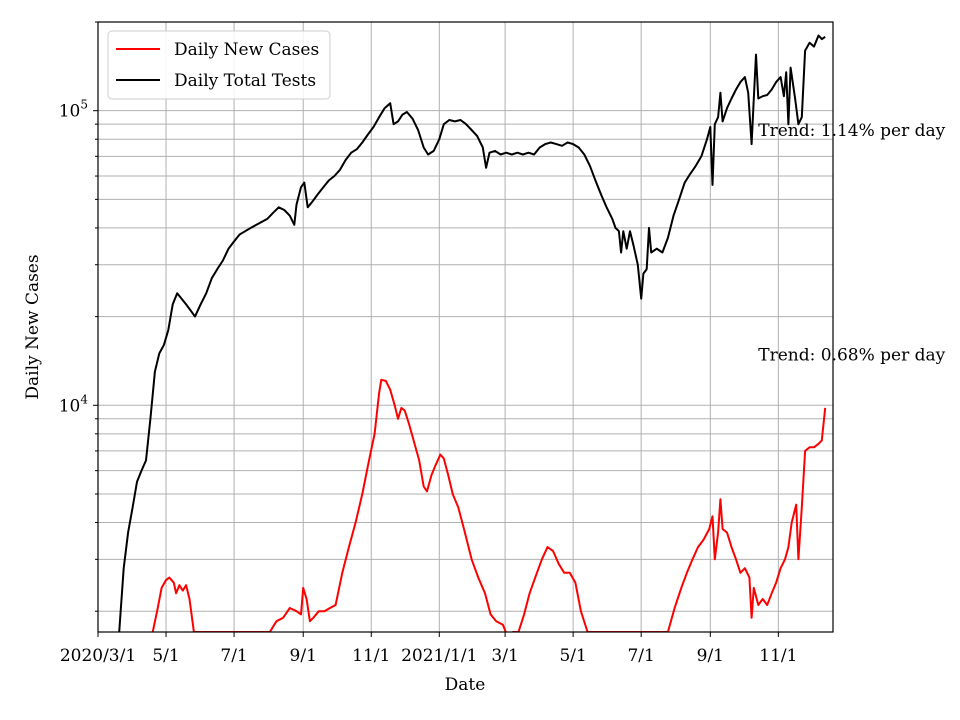 The width and height of the screenshot is (960, 720). I want to click on x-tick-label-3: 9/1, so click(303, 656).